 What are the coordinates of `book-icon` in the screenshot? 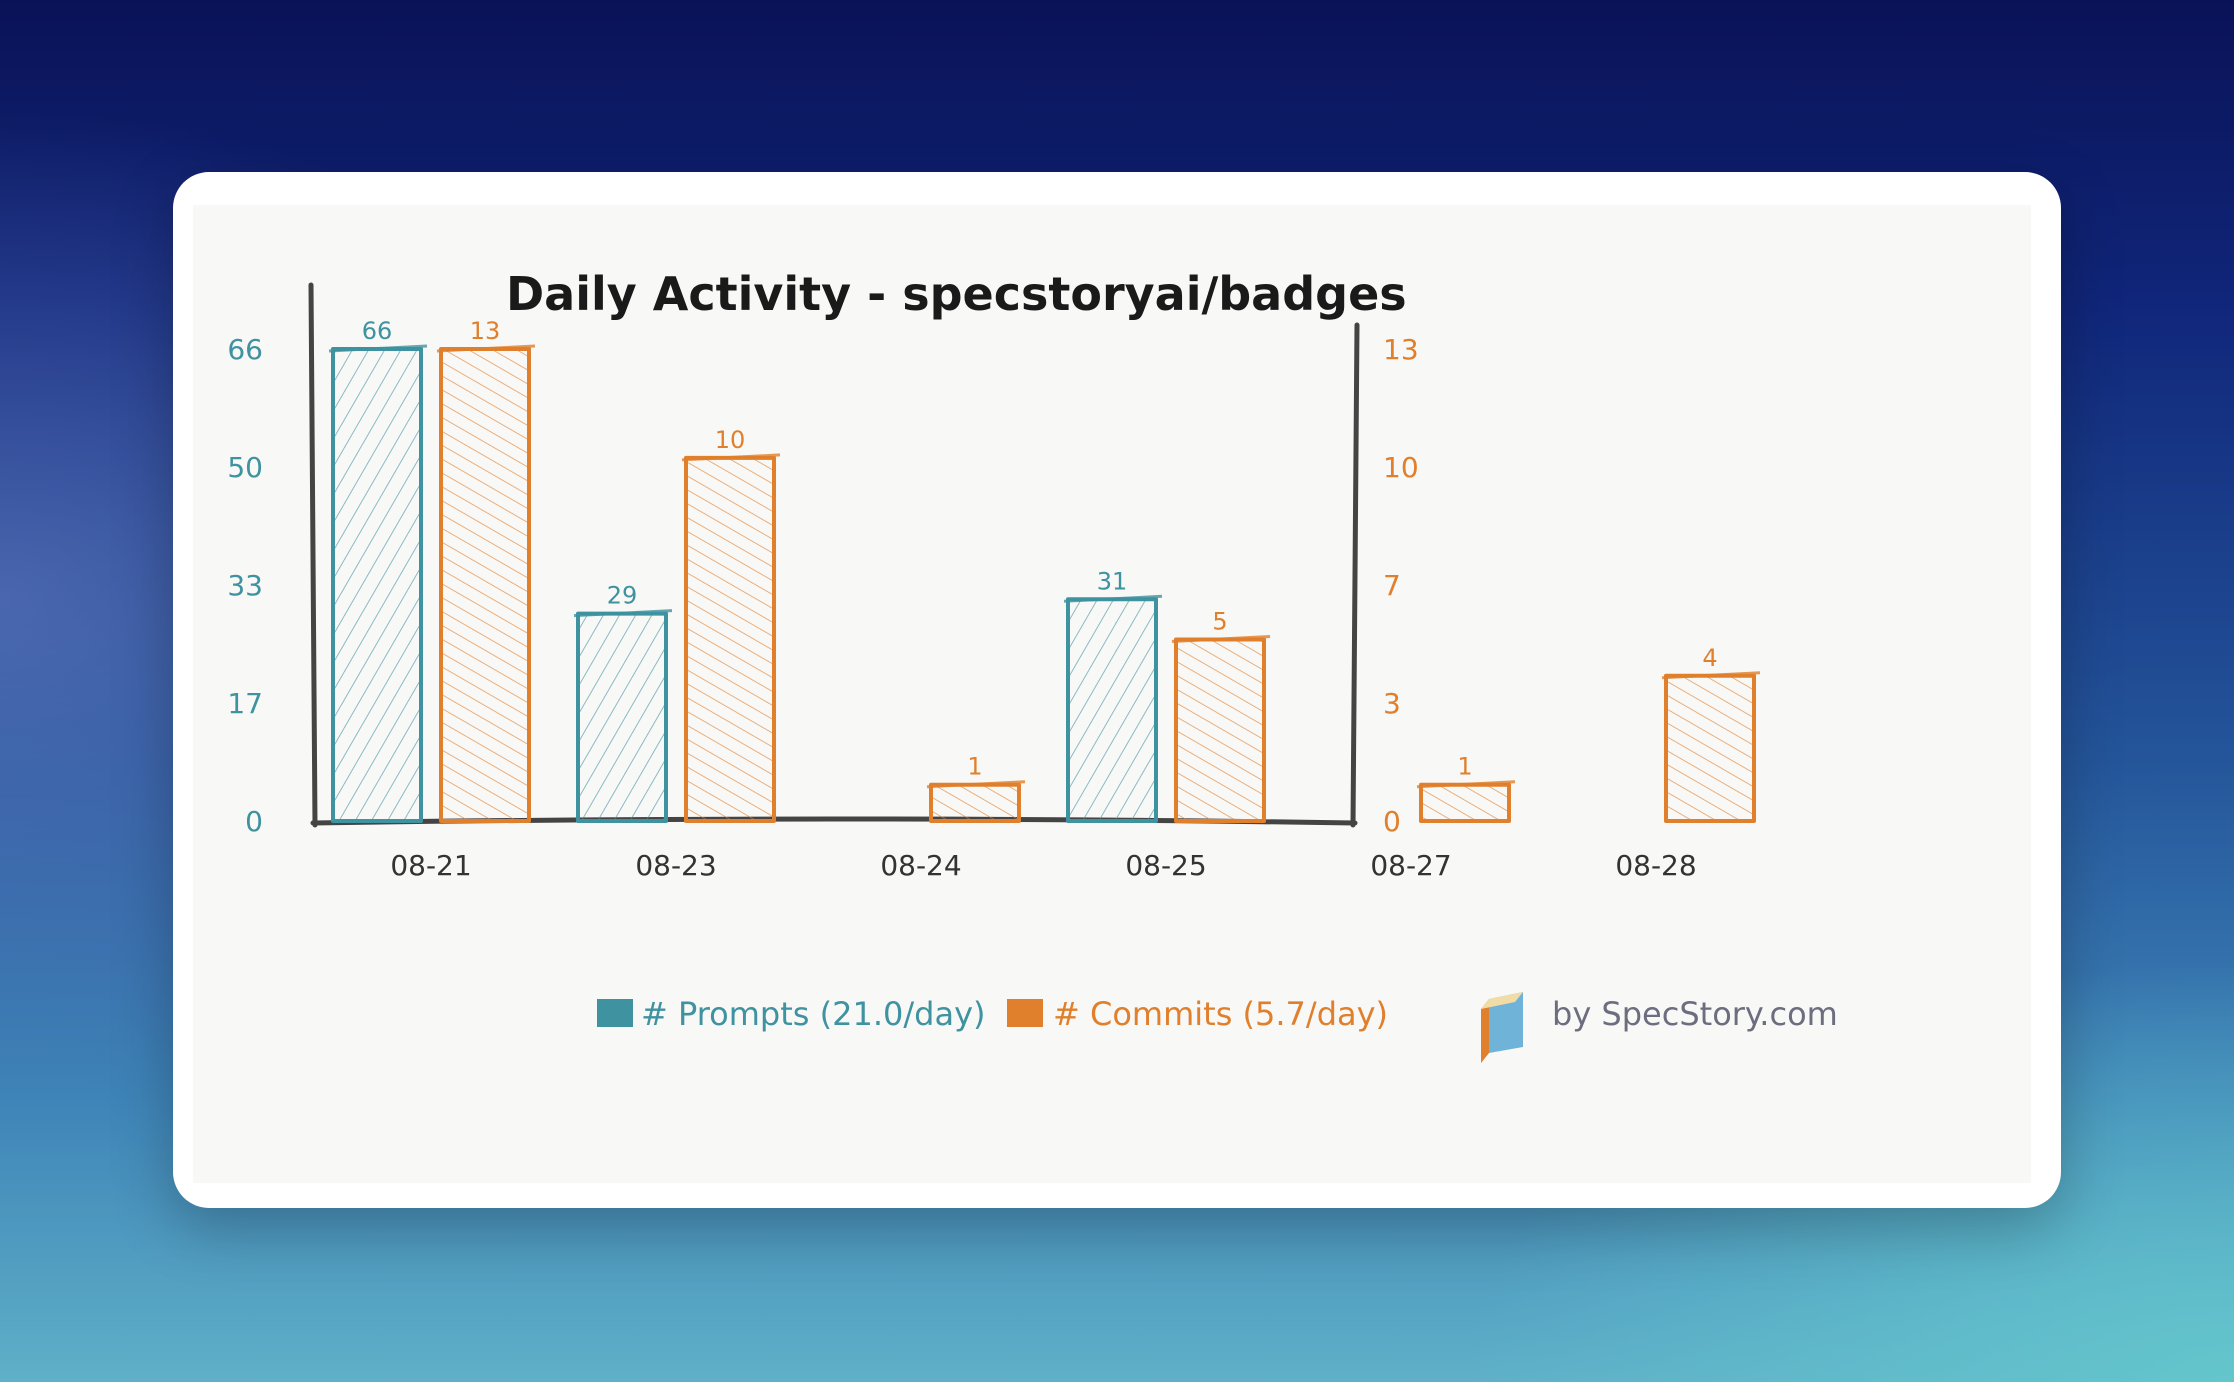 It's located at (1502, 1027).